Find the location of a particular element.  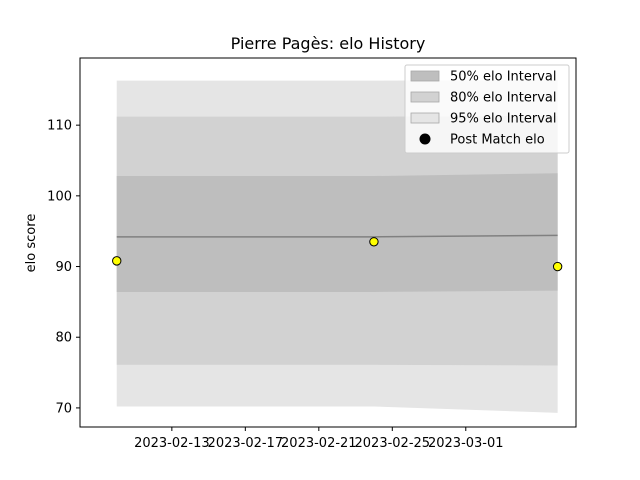

legend-box is located at coordinates (487, 109).